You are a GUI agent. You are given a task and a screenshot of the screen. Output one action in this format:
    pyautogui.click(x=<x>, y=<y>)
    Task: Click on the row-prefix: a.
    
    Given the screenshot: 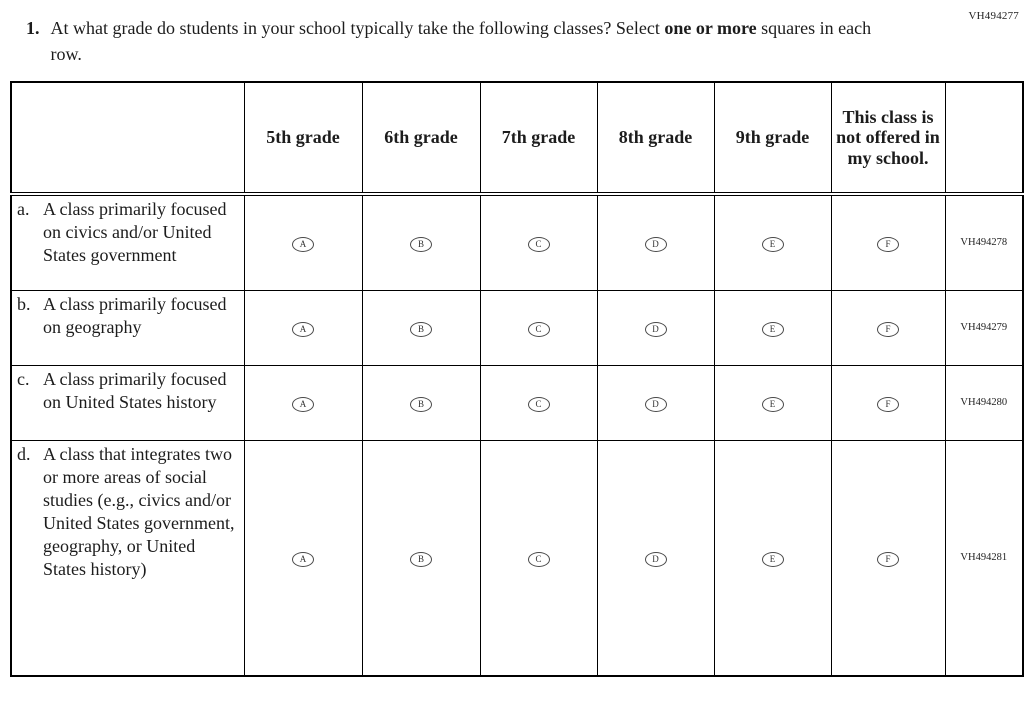 What is the action you would take?
    pyautogui.click(x=23, y=209)
    